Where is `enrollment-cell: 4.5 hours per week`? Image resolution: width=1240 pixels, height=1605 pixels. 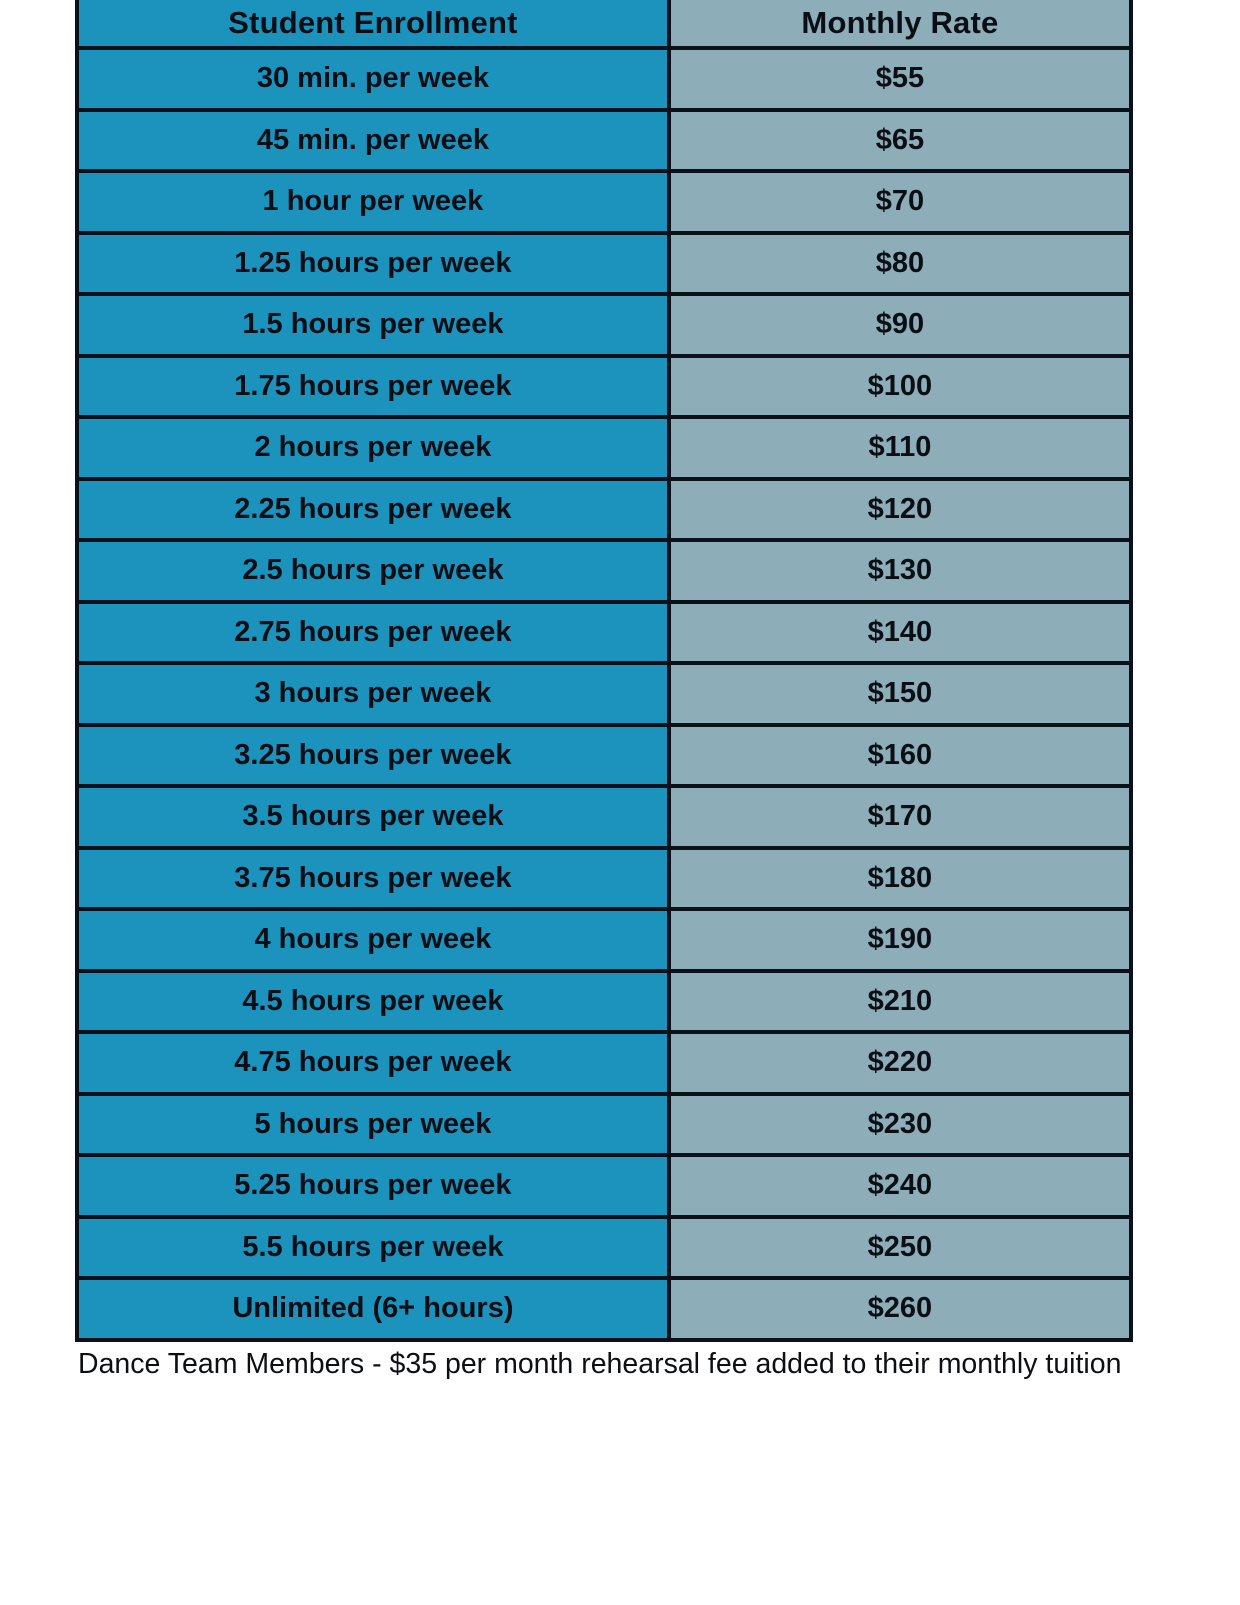 enrollment-cell: 4.5 hours per week is located at coordinates (373, 1001).